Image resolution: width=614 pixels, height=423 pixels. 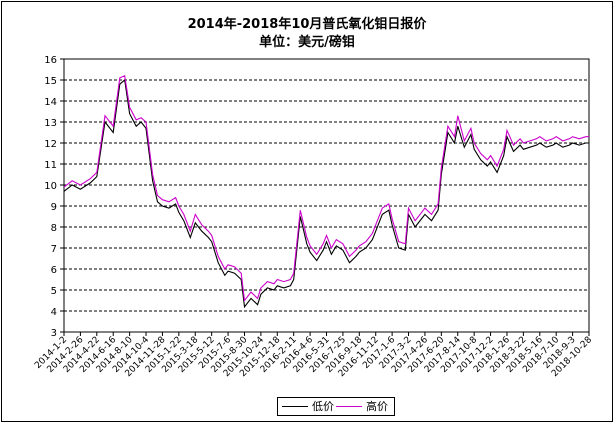 I want to click on legend-swatch-high, so click(x=349, y=406).